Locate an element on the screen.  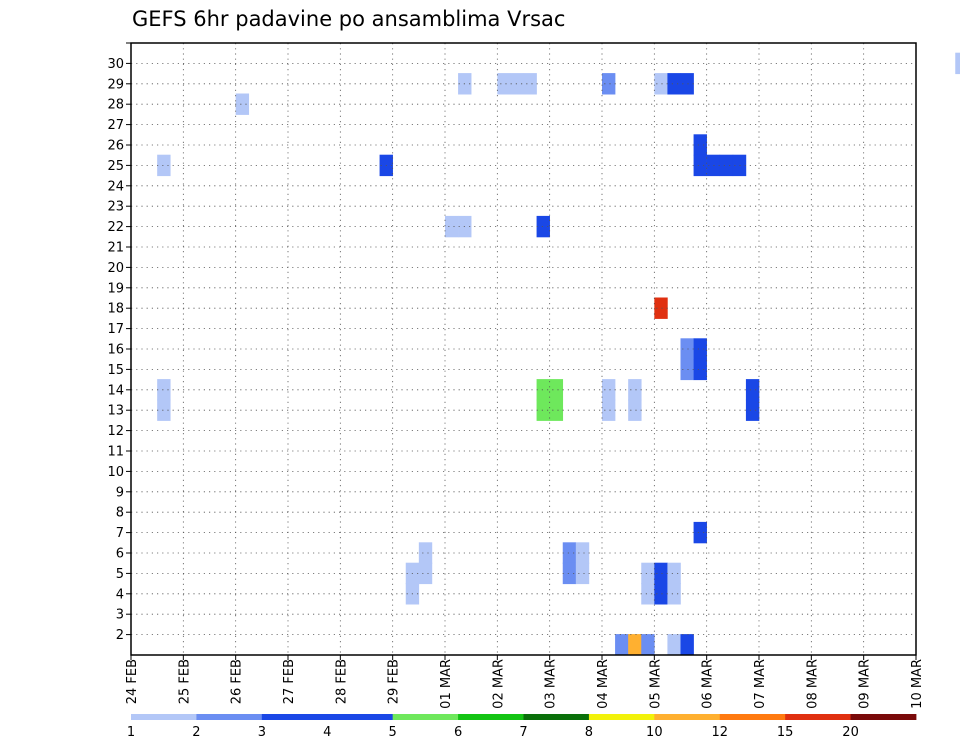
colorbar-label: 10 is located at coordinates (654, 732).